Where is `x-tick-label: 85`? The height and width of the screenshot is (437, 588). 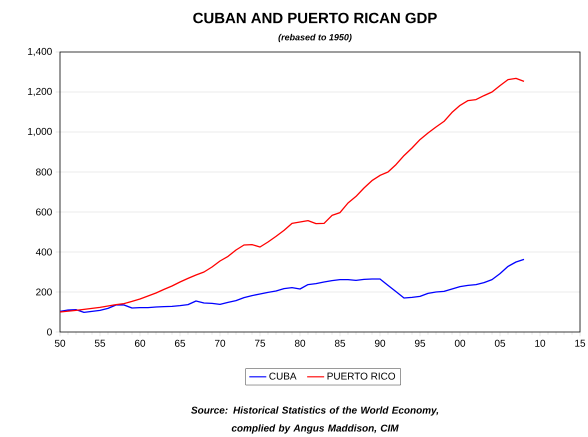
x-tick-label: 85 is located at coordinates (340, 343).